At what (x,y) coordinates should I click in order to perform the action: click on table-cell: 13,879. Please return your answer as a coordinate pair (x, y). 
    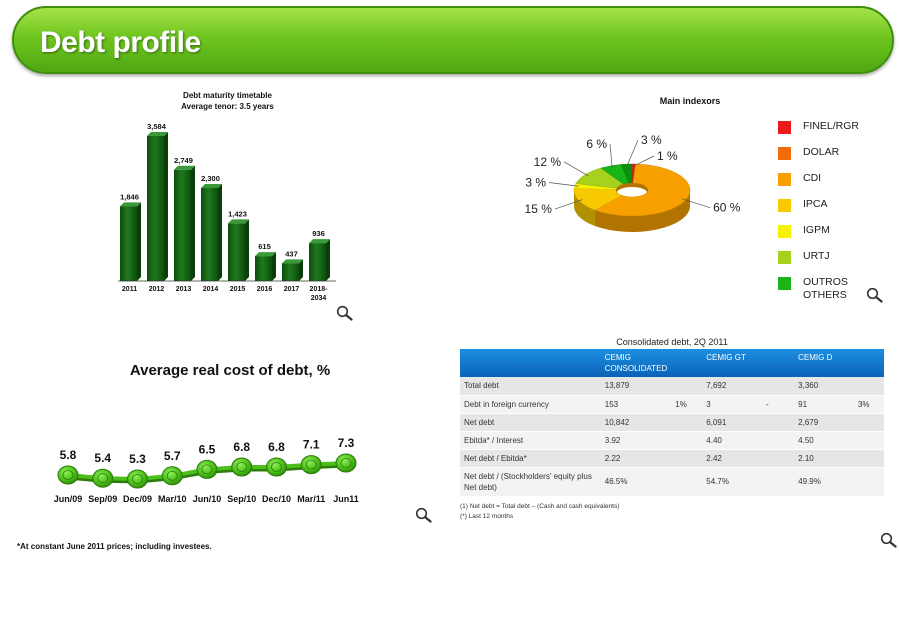
    Looking at the image, I should click on (636, 386).